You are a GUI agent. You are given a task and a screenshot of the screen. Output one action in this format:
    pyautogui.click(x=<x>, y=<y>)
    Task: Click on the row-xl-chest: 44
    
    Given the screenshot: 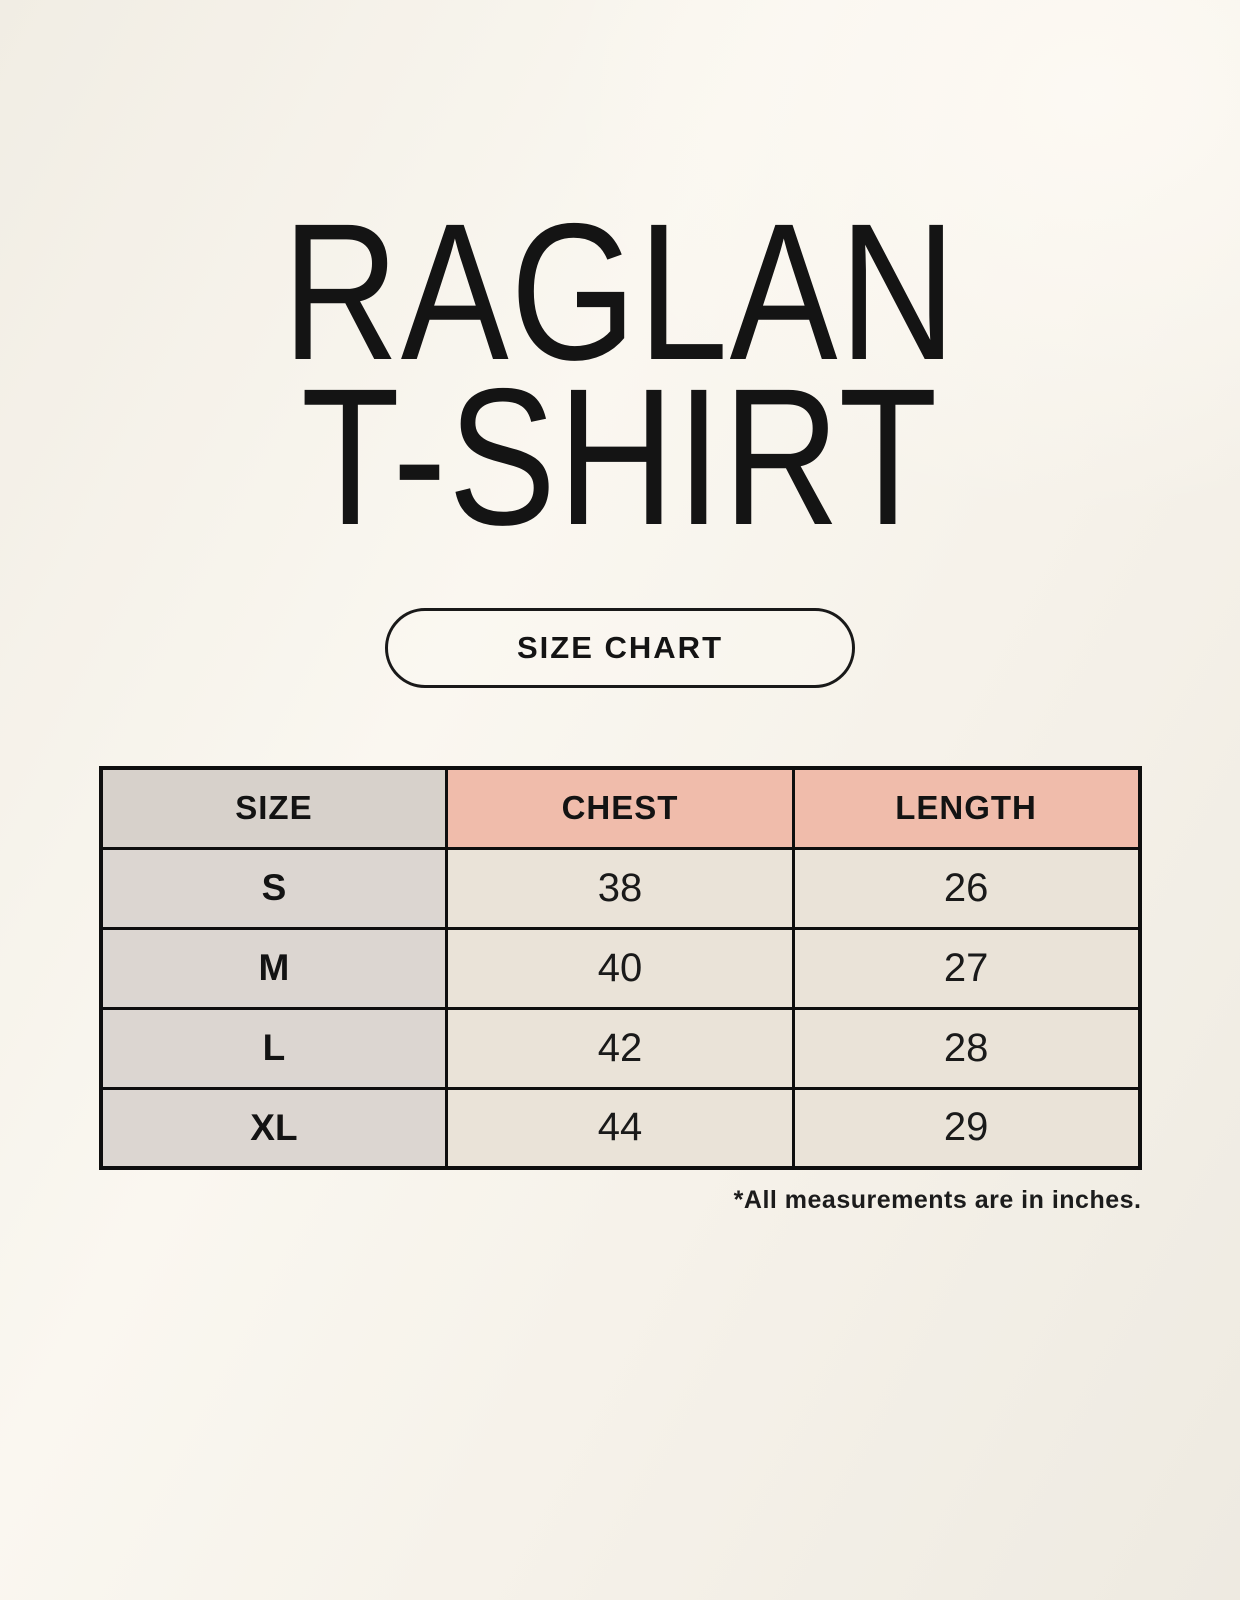 What is the action you would take?
    pyautogui.click(x=620, y=1128)
    